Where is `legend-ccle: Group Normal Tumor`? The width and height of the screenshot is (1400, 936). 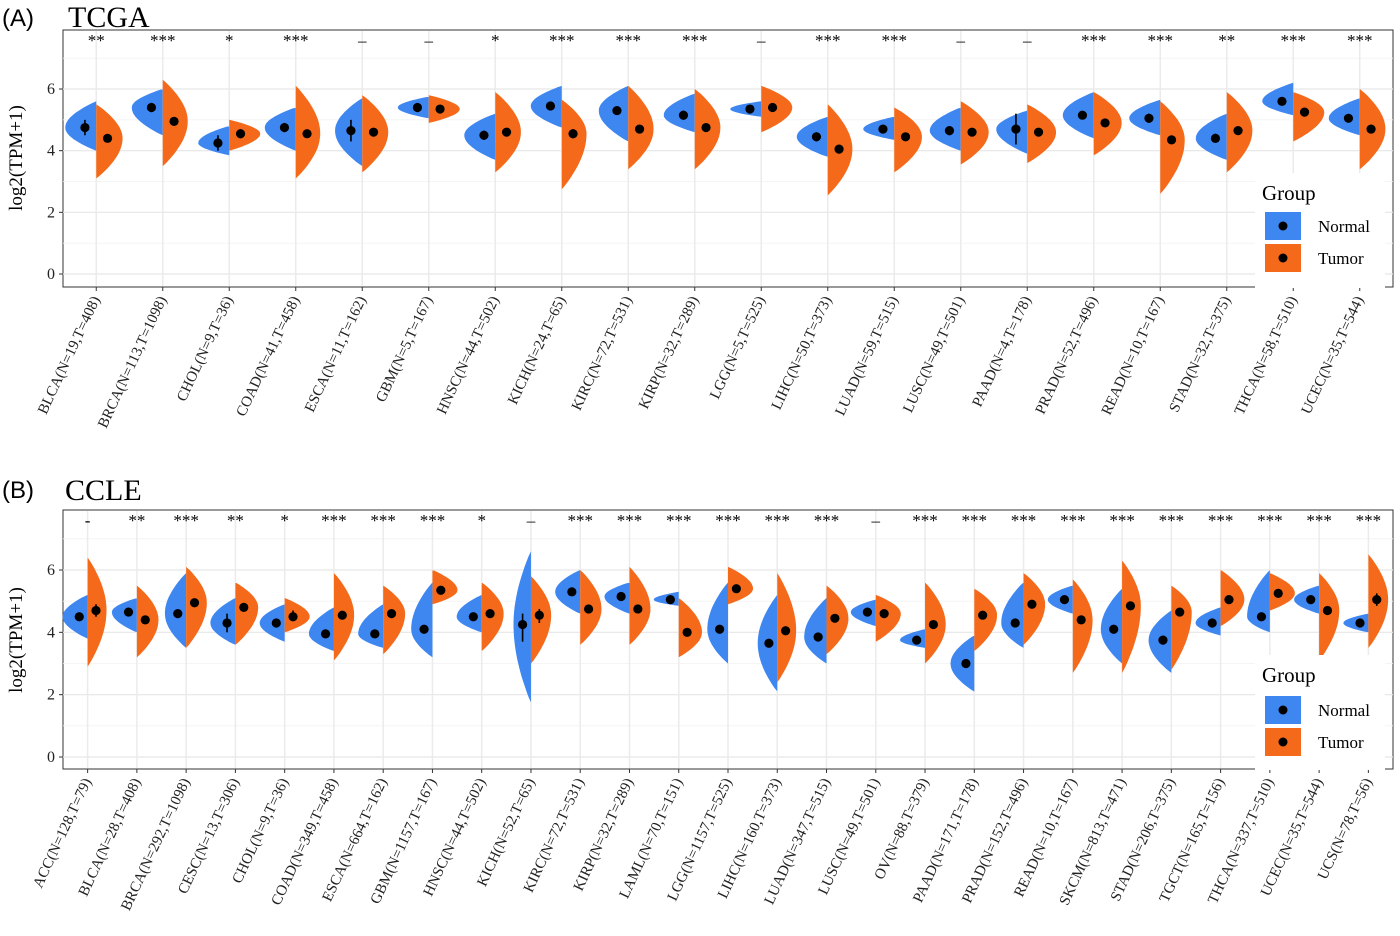 legend-ccle: Group Normal Tumor is located at coordinates (1320, 712).